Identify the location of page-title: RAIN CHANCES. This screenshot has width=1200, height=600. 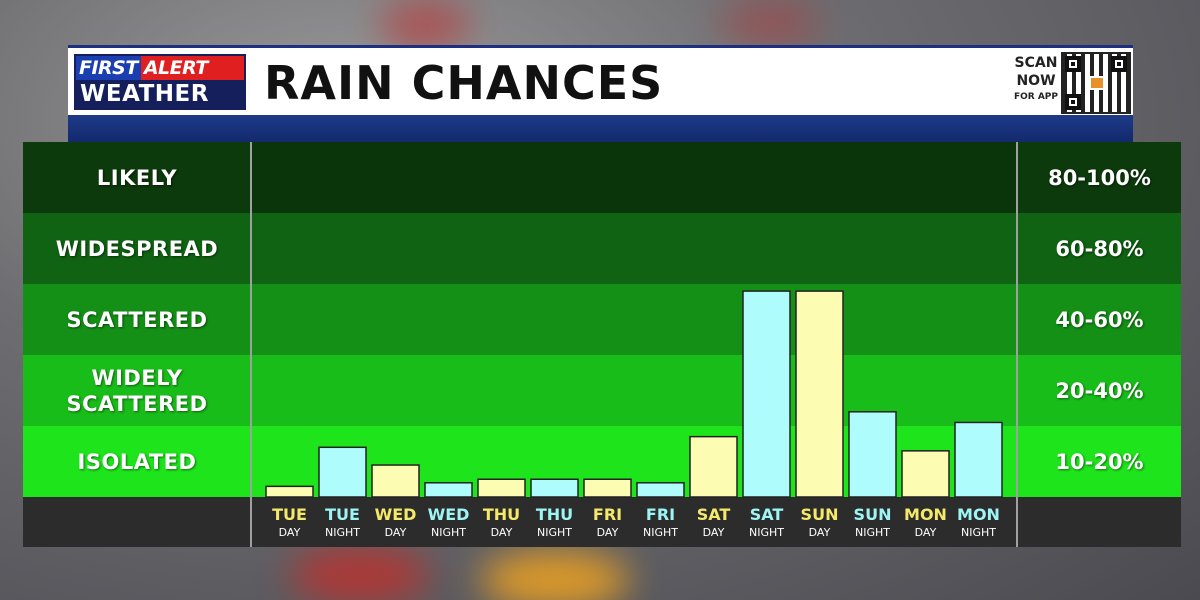
(464, 83).